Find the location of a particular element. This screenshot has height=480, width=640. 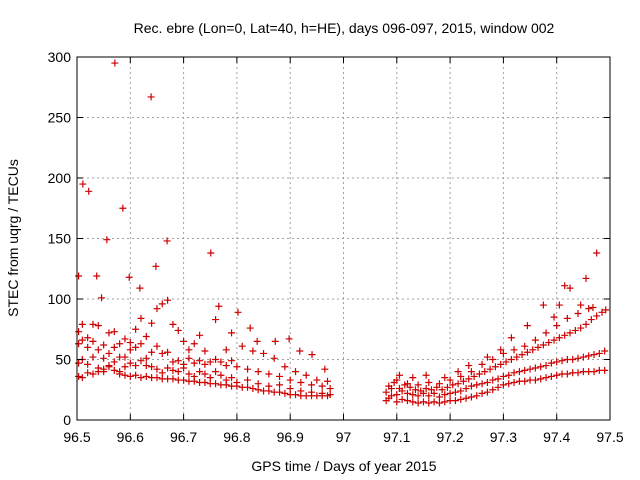

x-tick-label: 97 is located at coordinates (344, 437).